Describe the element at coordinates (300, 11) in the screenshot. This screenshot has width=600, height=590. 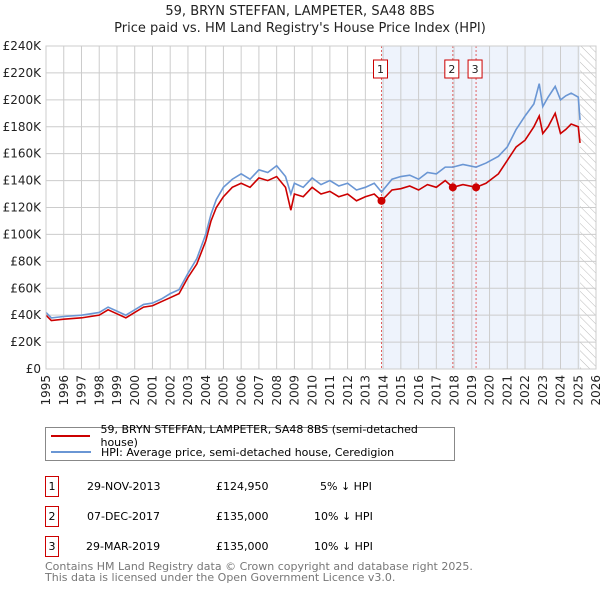
I see `chart-title: 59, BRYN STEFFAN, LAMPETER, SA48 8BS` at that location.